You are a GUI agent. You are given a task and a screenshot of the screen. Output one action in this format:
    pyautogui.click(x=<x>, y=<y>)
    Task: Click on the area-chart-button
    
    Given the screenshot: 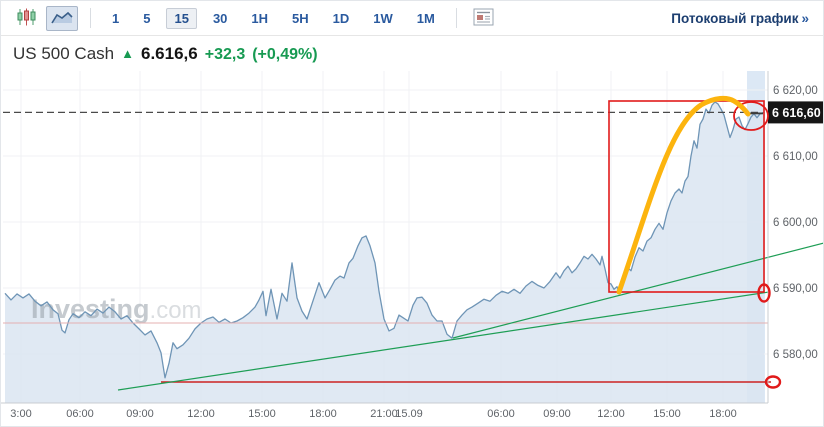 What is the action you would take?
    pyautogui.click(x=62, y=18)
    